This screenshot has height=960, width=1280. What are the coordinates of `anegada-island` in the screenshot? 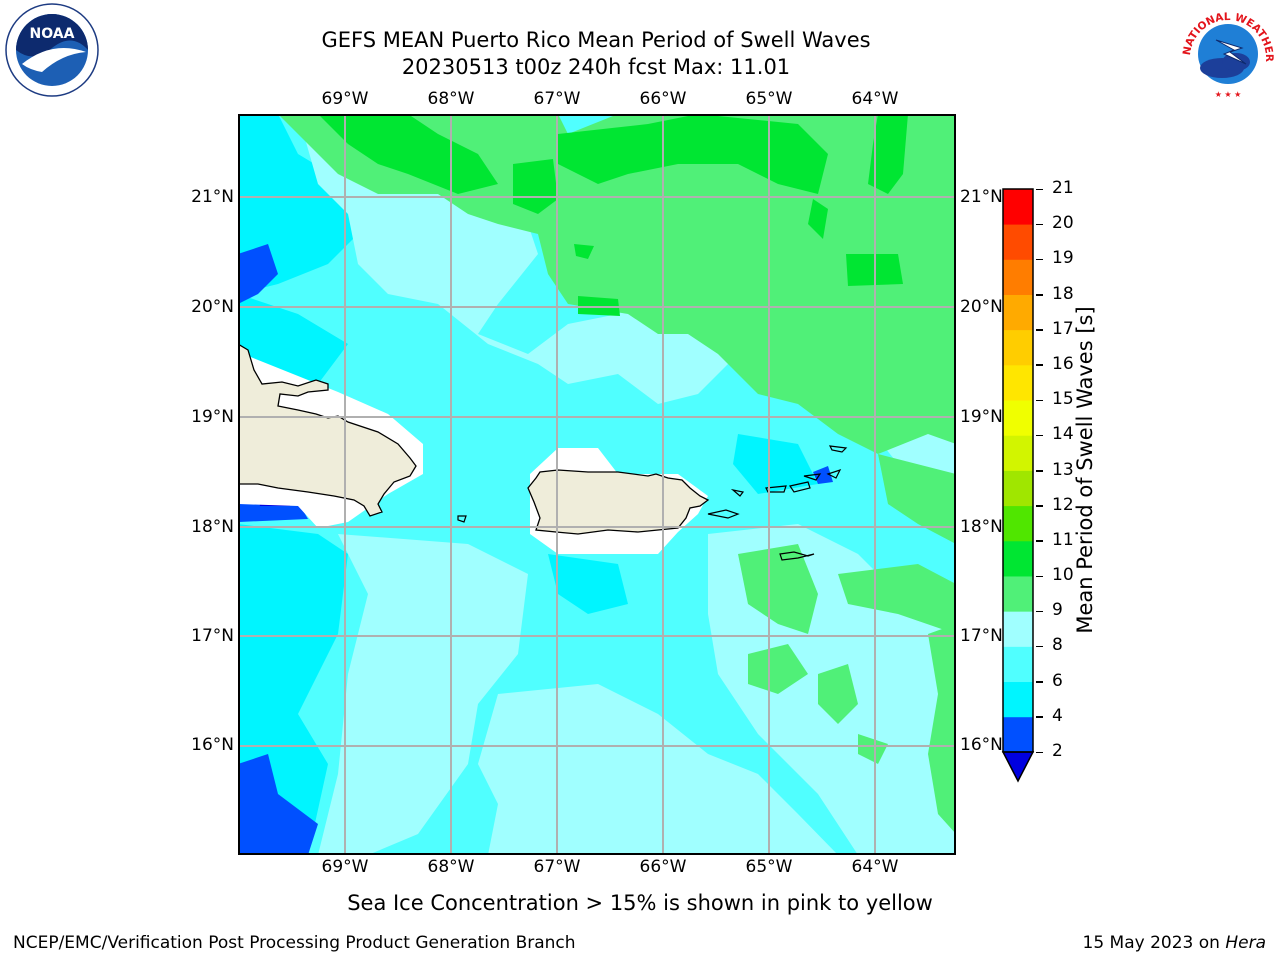 It's located at (838, 449).